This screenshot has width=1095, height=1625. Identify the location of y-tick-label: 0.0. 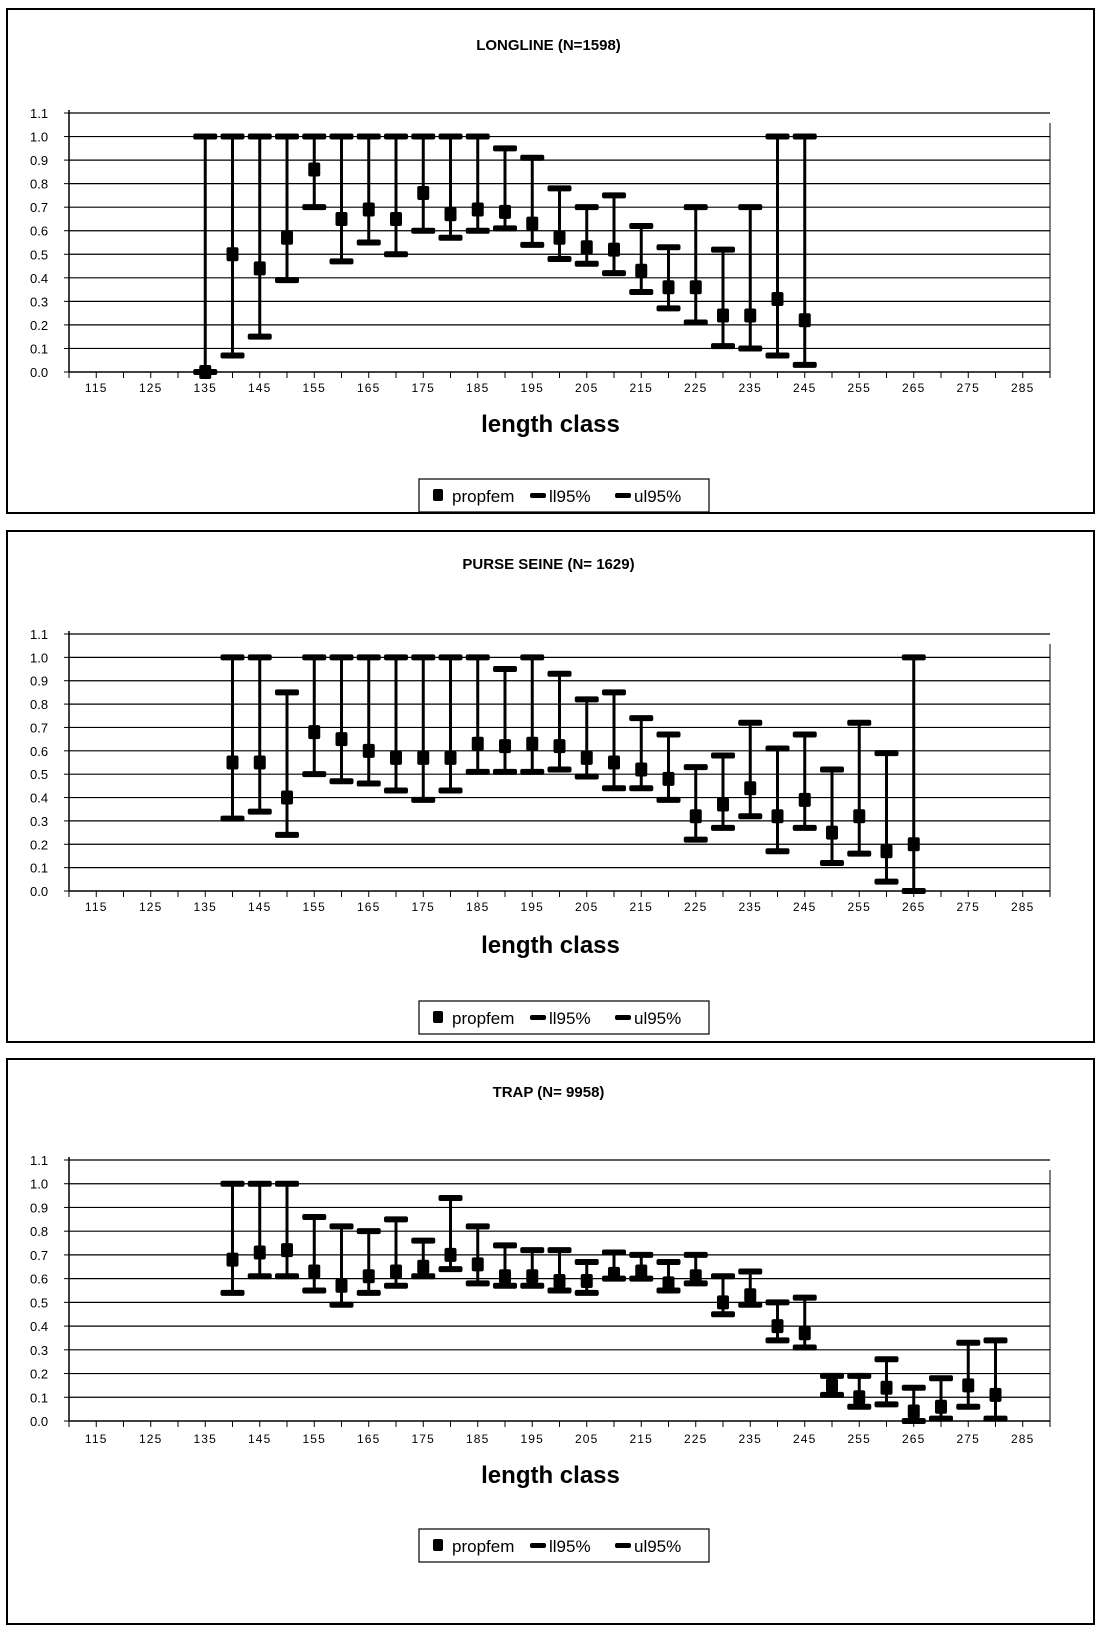
(39, 891).